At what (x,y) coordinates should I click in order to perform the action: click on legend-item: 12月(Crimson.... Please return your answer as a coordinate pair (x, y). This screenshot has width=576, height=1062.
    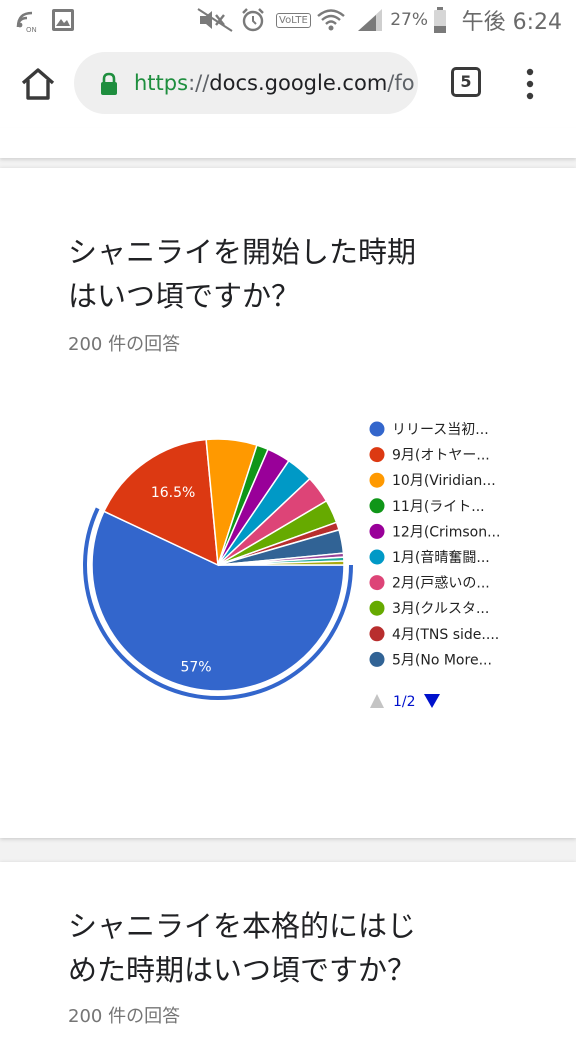
    Looking at the image, I should click on (446, 532).